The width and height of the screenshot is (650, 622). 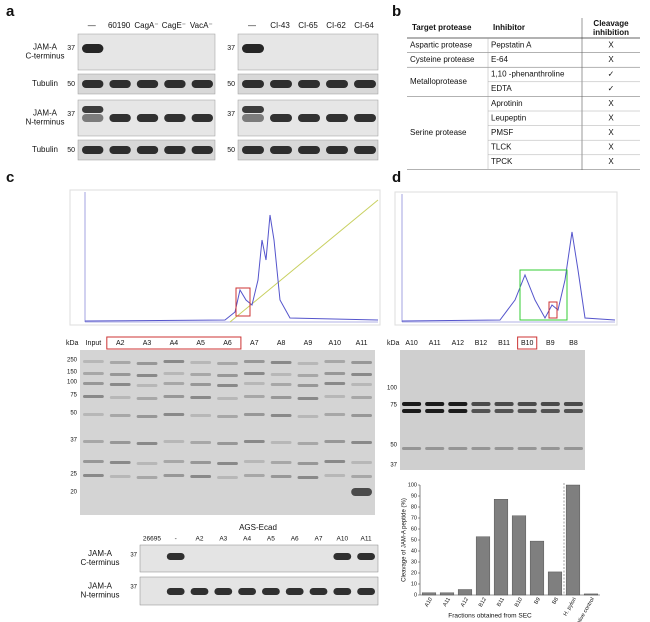 What do you see at coordinates (254, 343) in the screenshot?
I see `lane-label: A7` at bounding box center [254, 343].